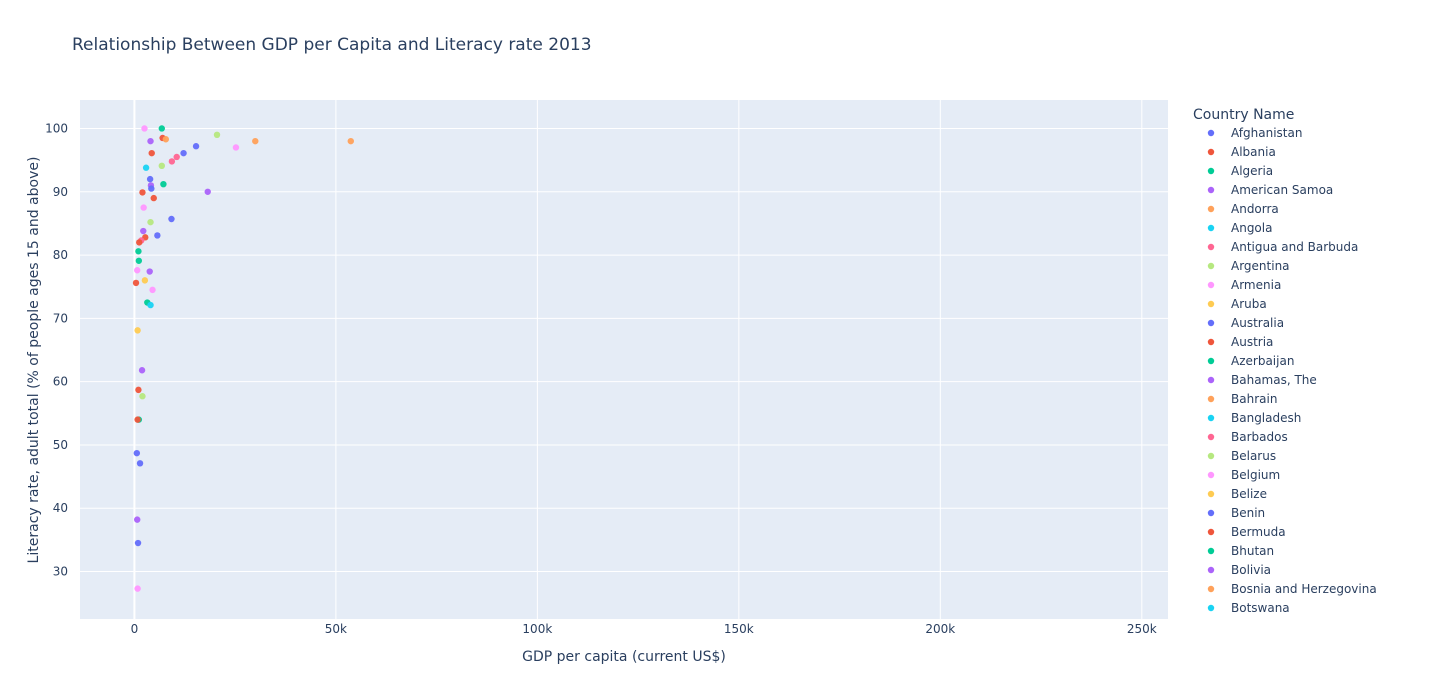 The image size is (1437, 700). I want to click on legend-item-label: Andorra, so click(1255, 209).